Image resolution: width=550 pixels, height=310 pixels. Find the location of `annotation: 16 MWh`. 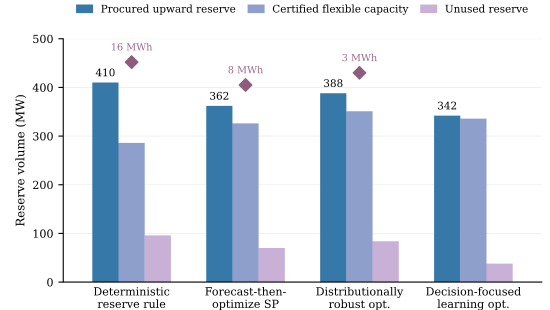

annotation: 16 MWh is located at coordinates (132, 46).